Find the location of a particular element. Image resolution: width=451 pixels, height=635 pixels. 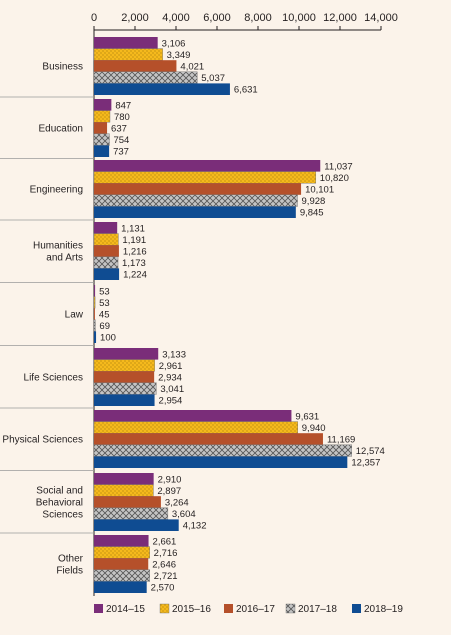

x-tick-label: 12,000 is located at coordinates (340, 18).